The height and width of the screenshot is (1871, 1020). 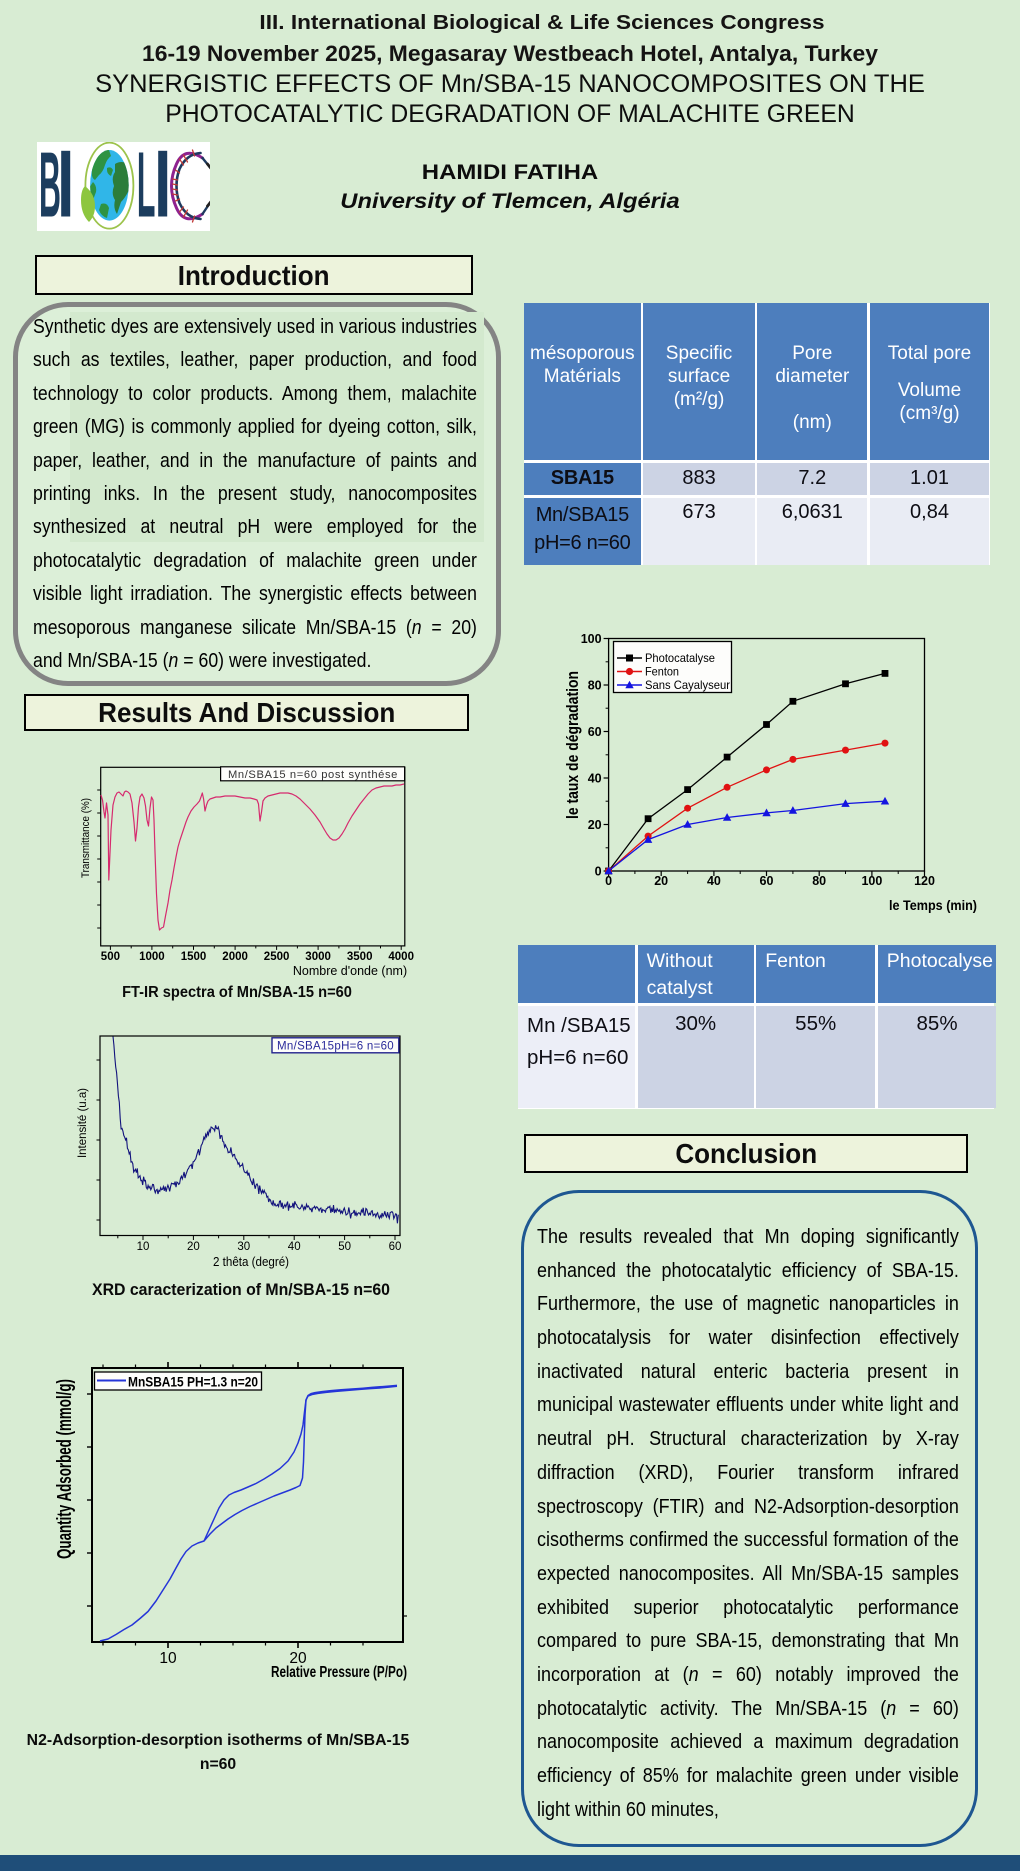 What do you see at coordinates (572, 745) in the screenshot?
I see `svg-text: le taux de dégradation` at bounding box center [572, 745].